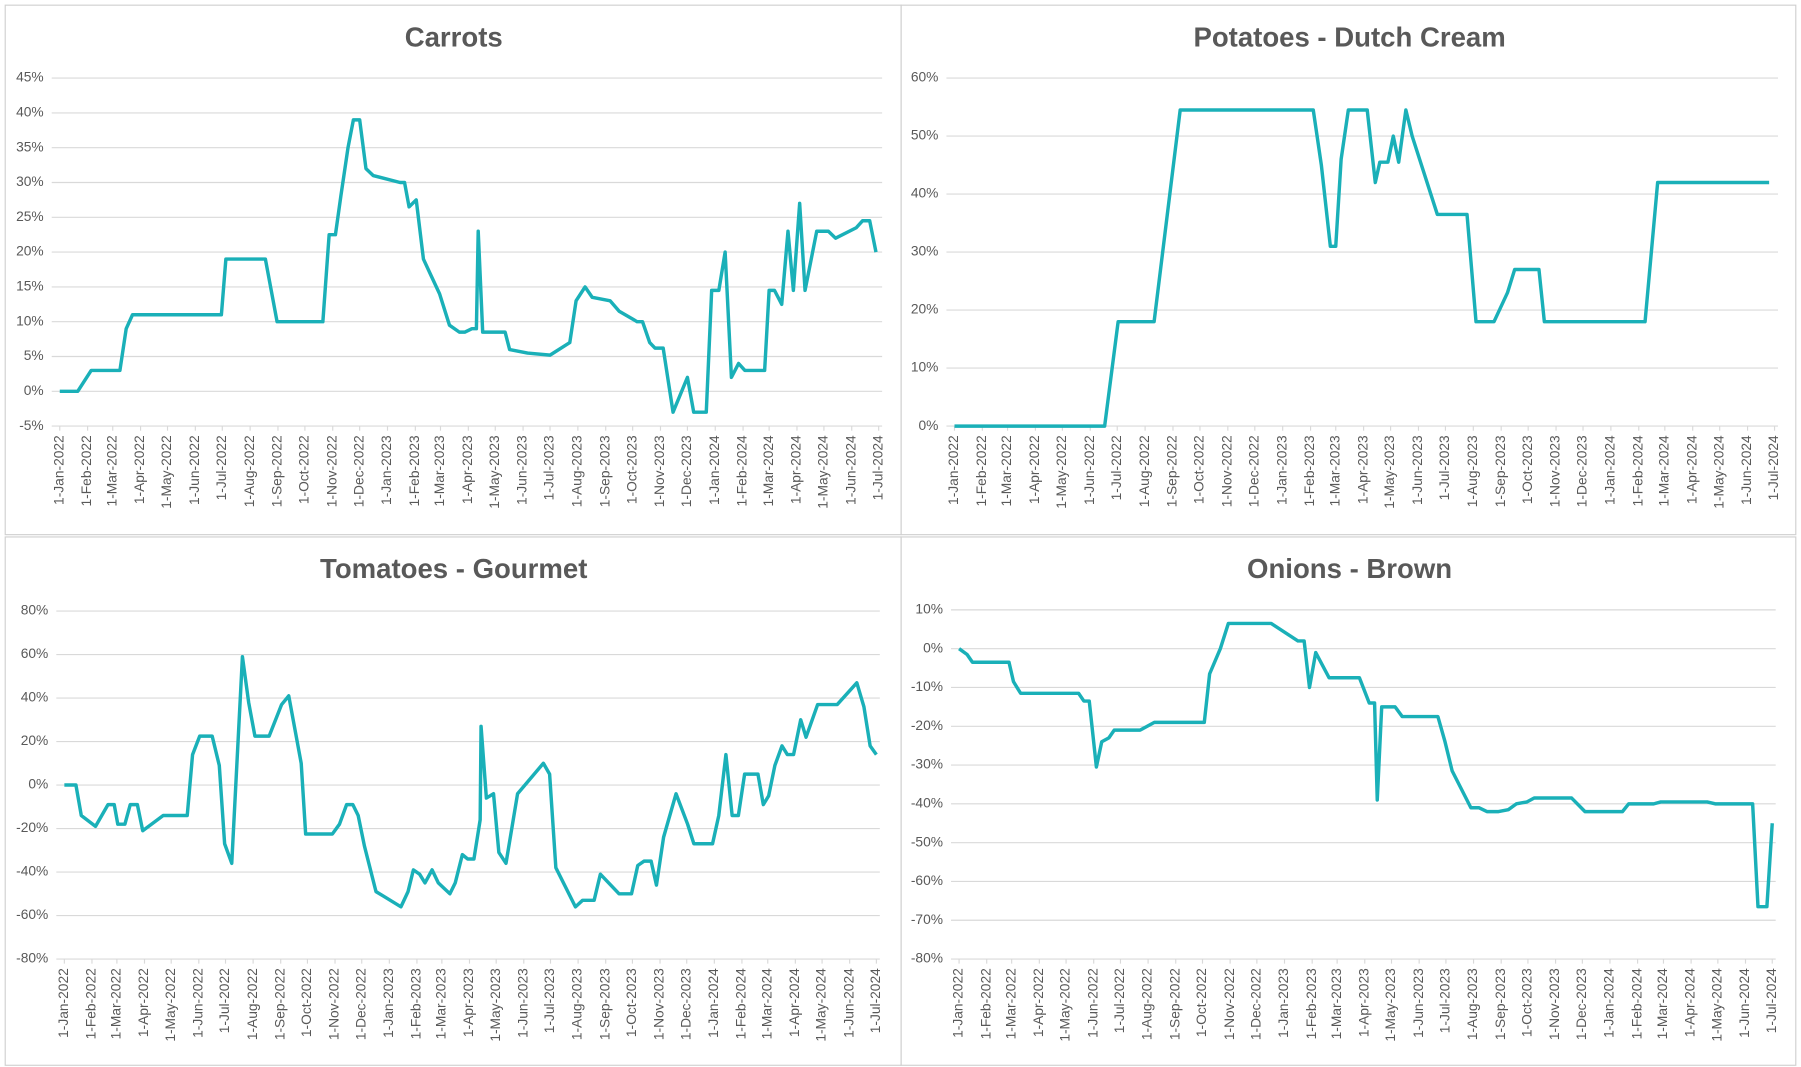  Describe the element at coordinates (1610, 470) in the screenshot. I see `x-tick-label: 1-Jan-2024` at that location.